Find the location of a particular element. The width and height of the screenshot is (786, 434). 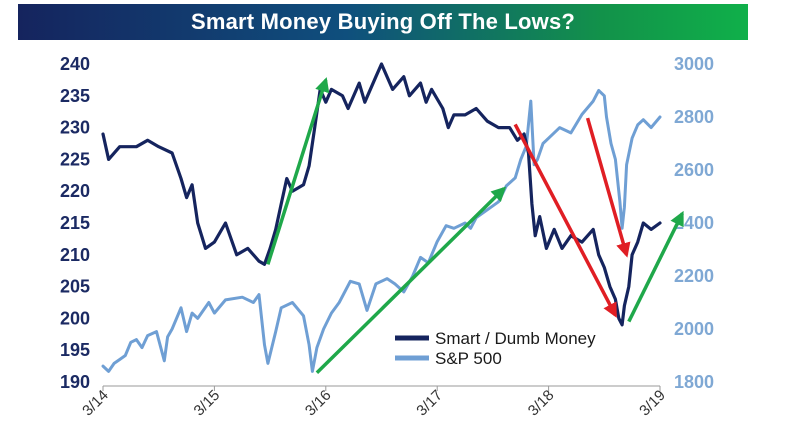

y-right-tick-label: 2600 is located at coordinates (694, 170).